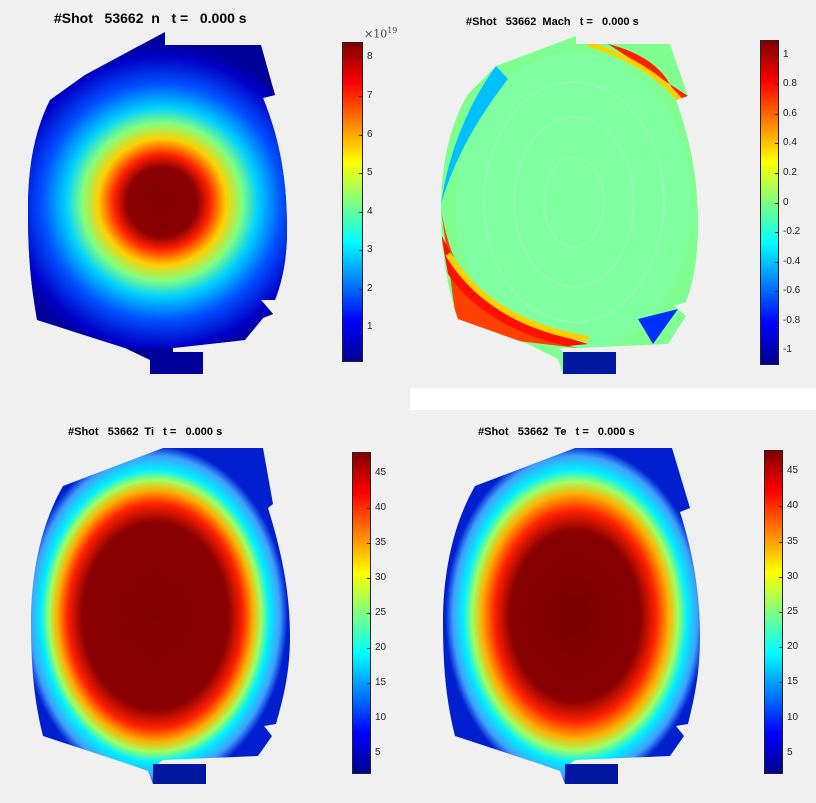 The image size is (816, 803). I want to click on colorbar-tick-label: 3, so click(370, 249).